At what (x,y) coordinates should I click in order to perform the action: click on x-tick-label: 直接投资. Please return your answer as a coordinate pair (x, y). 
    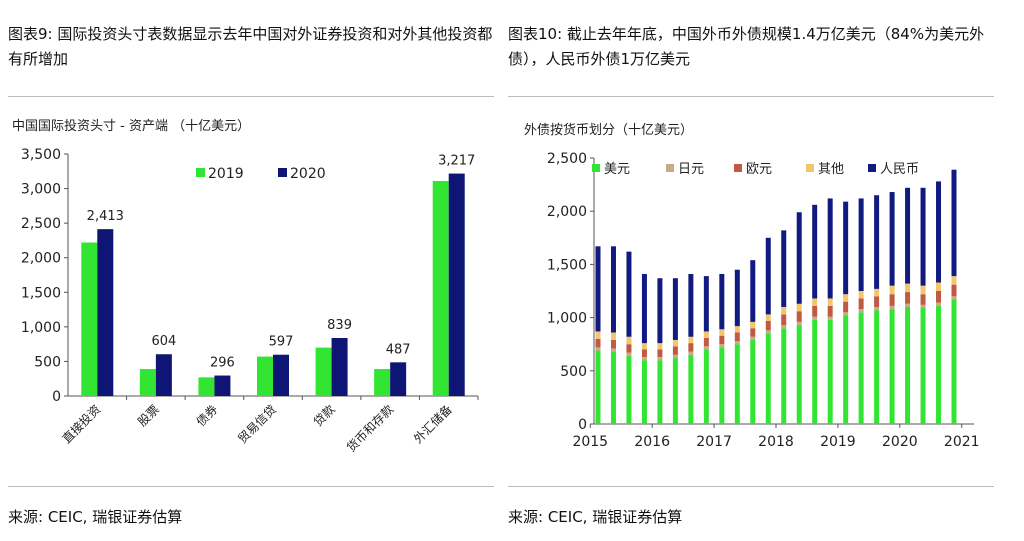
    Looking at the image, I should click on (81, 424).